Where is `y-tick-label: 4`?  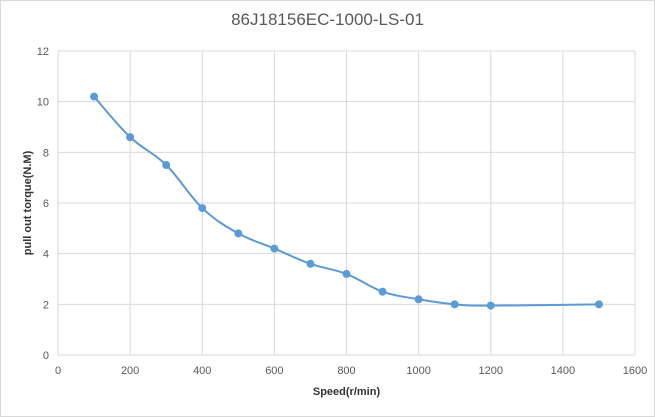 y-tick-label: 4 is located at coordinates (46, 255).